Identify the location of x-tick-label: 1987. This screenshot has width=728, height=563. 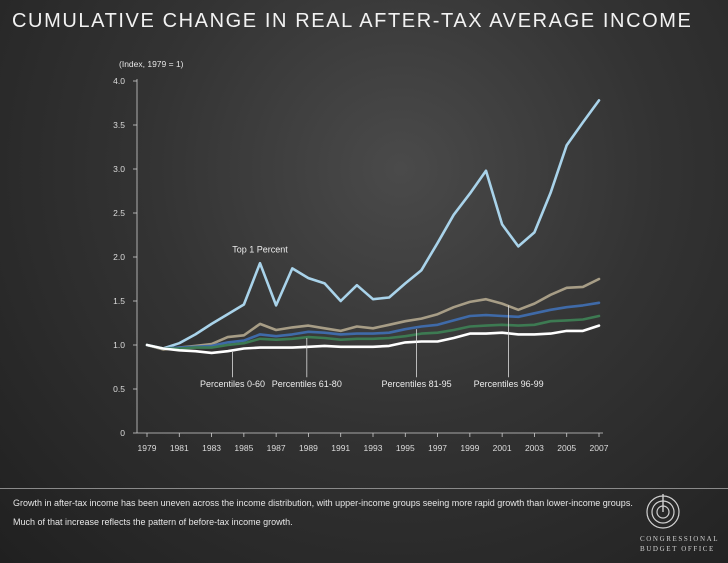
(276, 448).